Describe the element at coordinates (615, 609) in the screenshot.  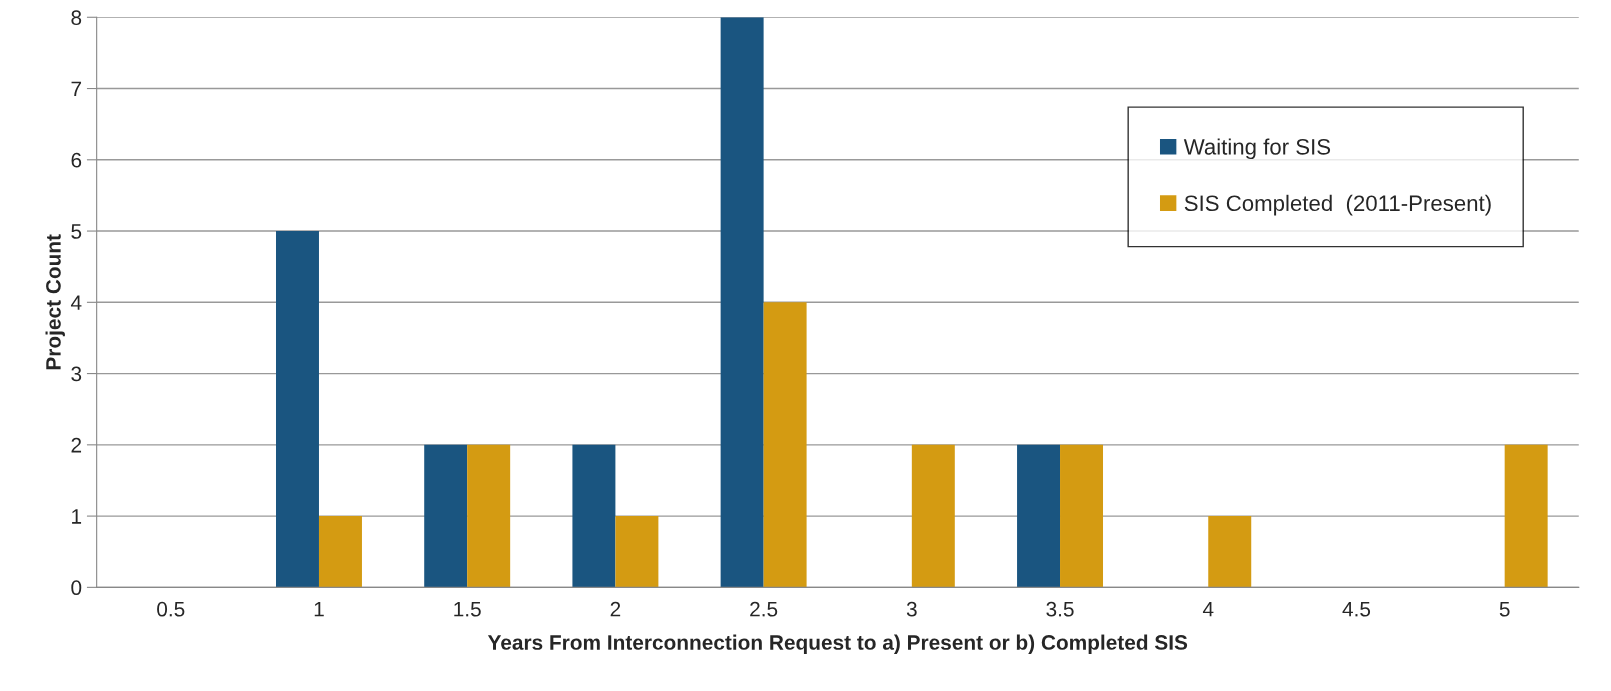
I see `x-tick-label: 2` at that location.